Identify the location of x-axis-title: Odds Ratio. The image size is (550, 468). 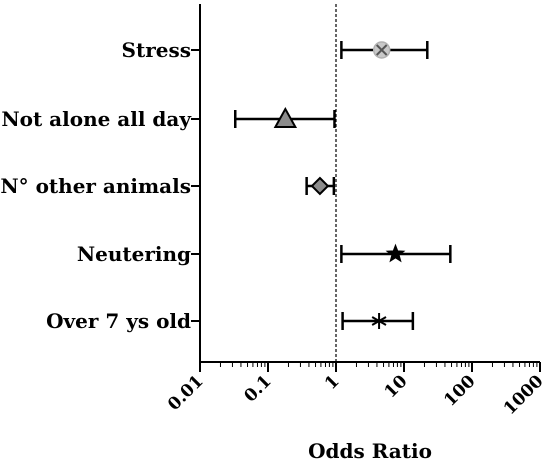
(370, 451).